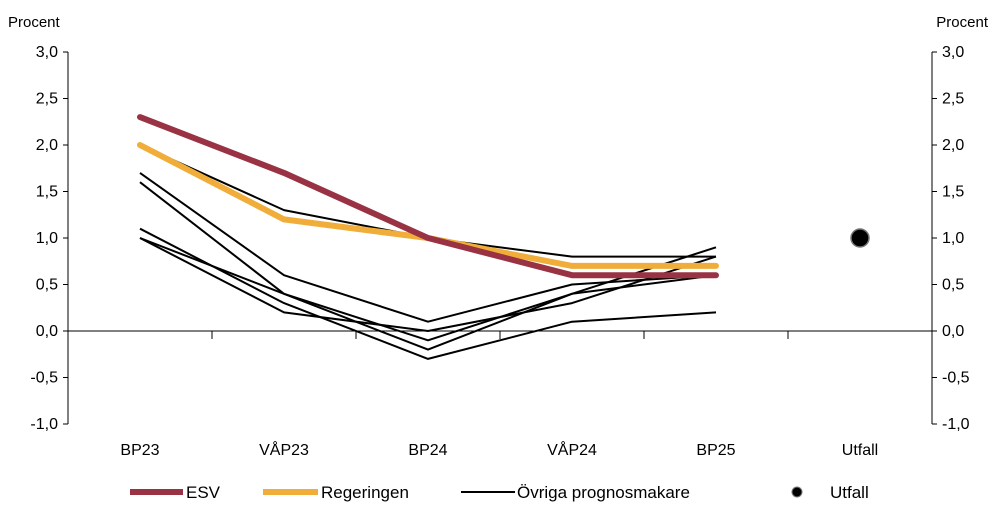  Describe the element at coordinates (953, 52) in the screenshot. I see `y-tick-label-right: 3,0` at that location.